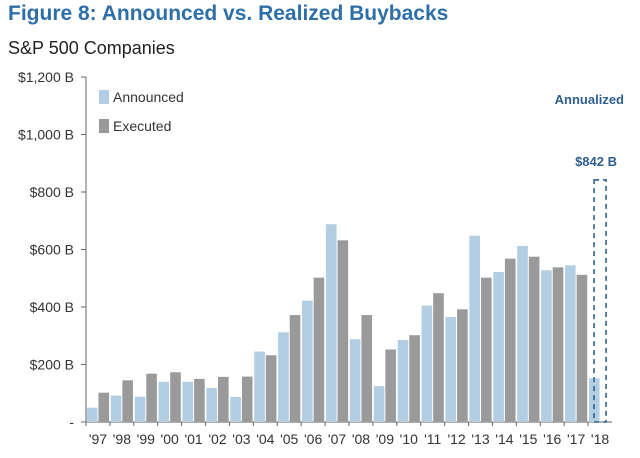 Image resolution: width=640 pixels, height=458 pixels. Describe the element at coordinates (265, 439) in the screenshot. I see `x-tick-label: '04` at that location.